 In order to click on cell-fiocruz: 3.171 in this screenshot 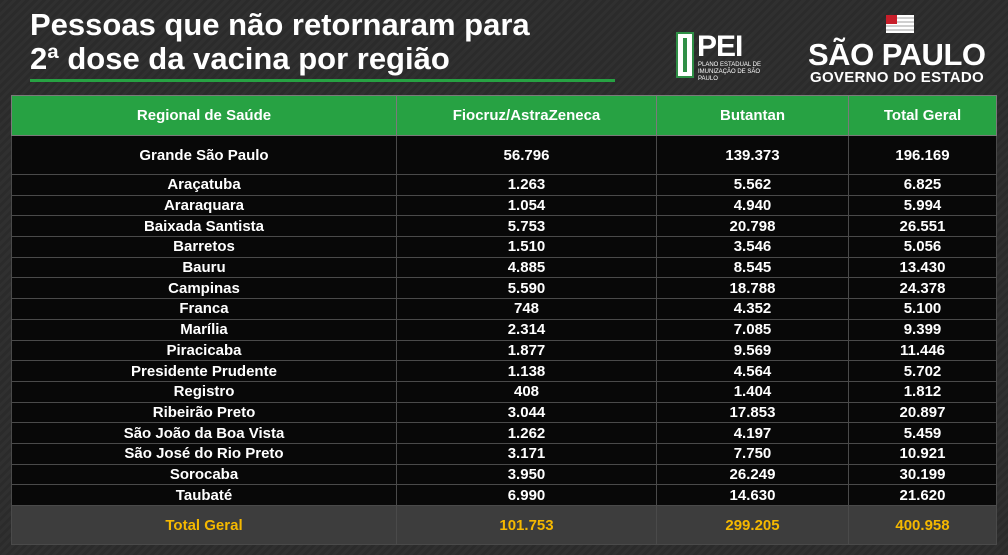, I will do `click(526, 453)`.